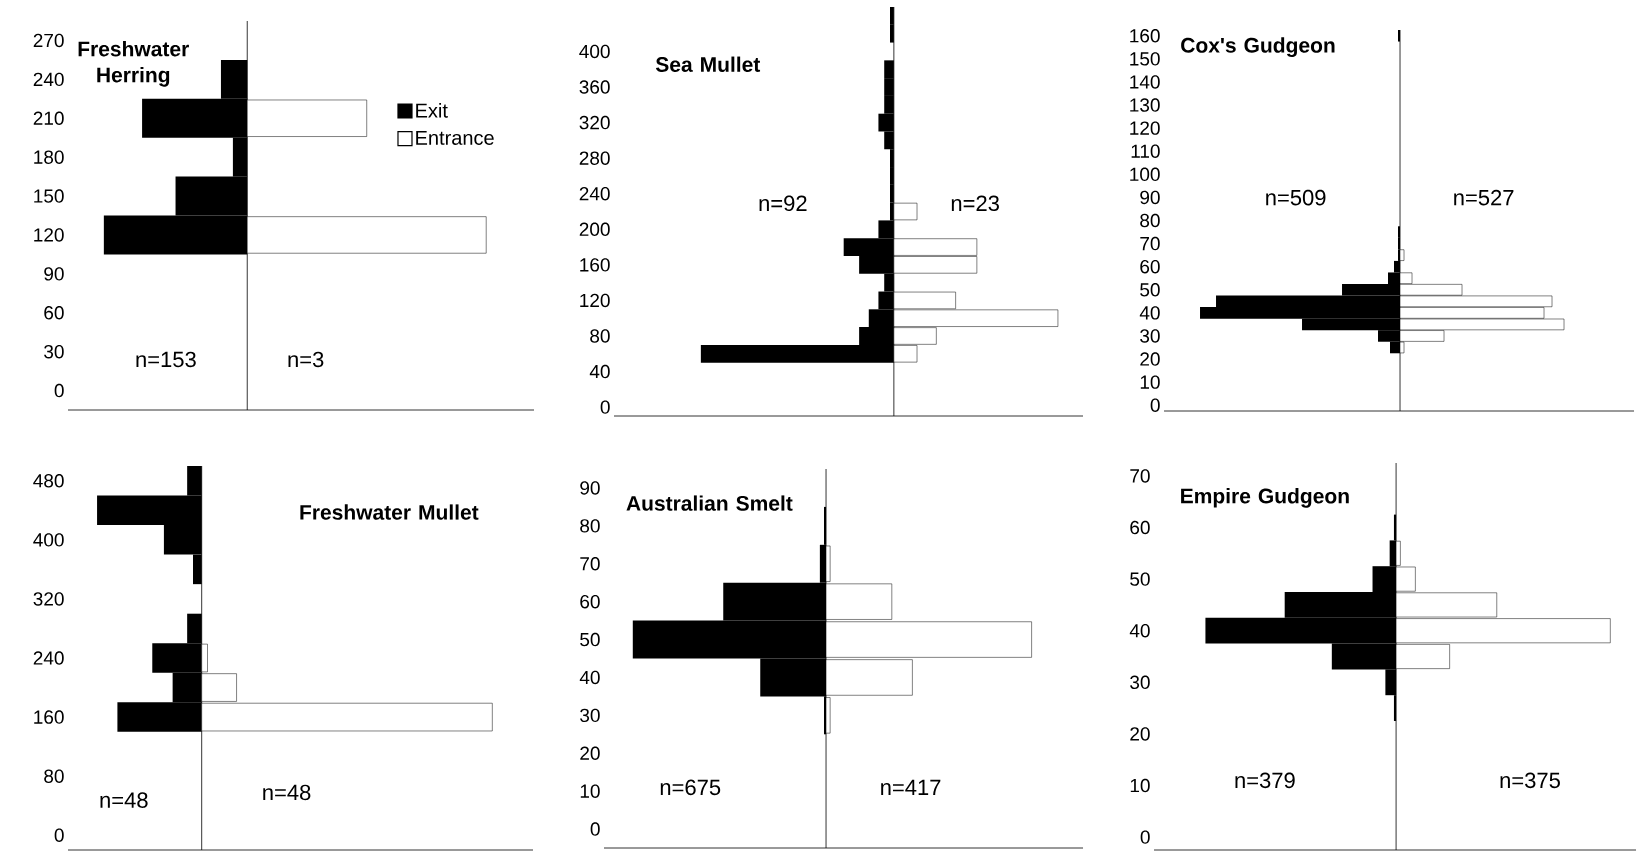 Image resolution: width=1640 pixels, height=857 pixels. What do you see at coordinates (1145, 82) in the screenshot?
I see `y-tick-label: 140` at bounding box center [1145, 82].